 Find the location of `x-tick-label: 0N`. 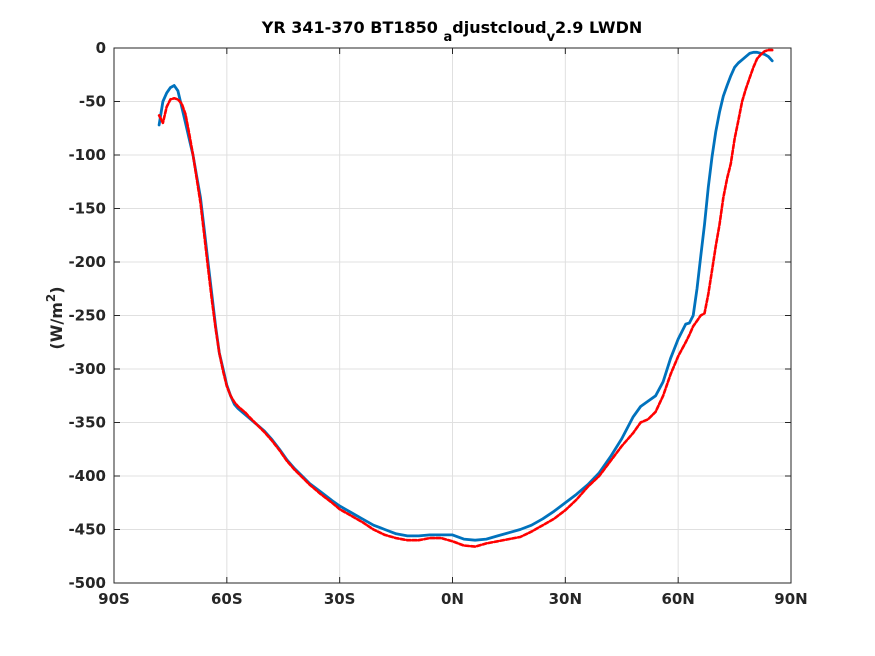

x-tick-label: 0N is located at coordinates (452, 599).